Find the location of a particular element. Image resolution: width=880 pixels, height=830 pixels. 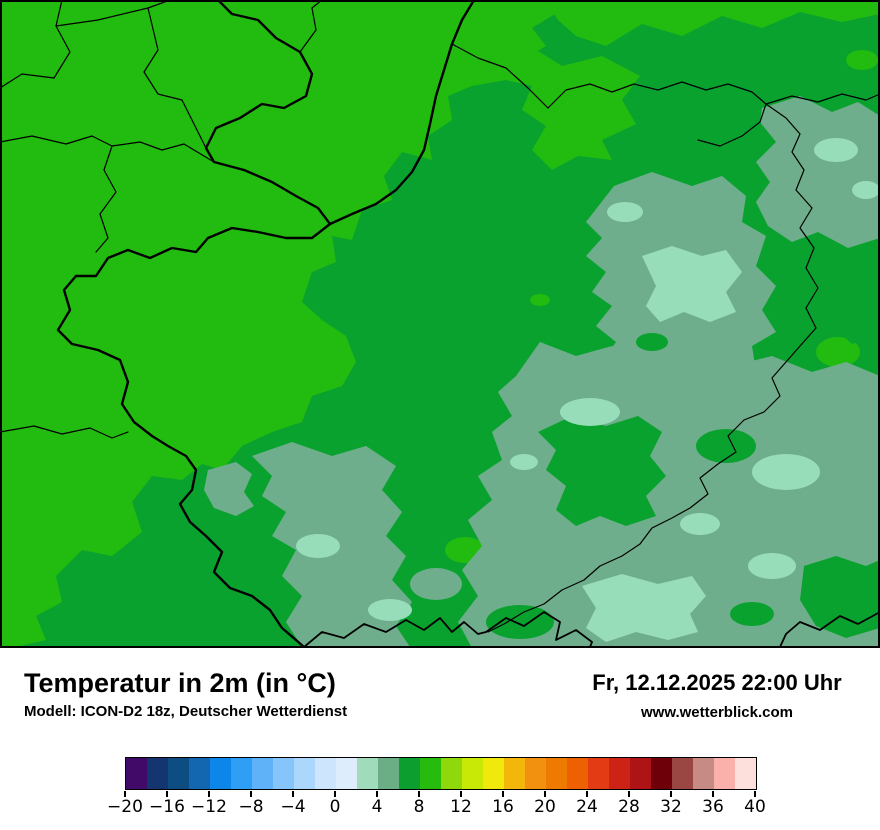

colorbar-tick-label: 16 is located at coordinates (503, 807).